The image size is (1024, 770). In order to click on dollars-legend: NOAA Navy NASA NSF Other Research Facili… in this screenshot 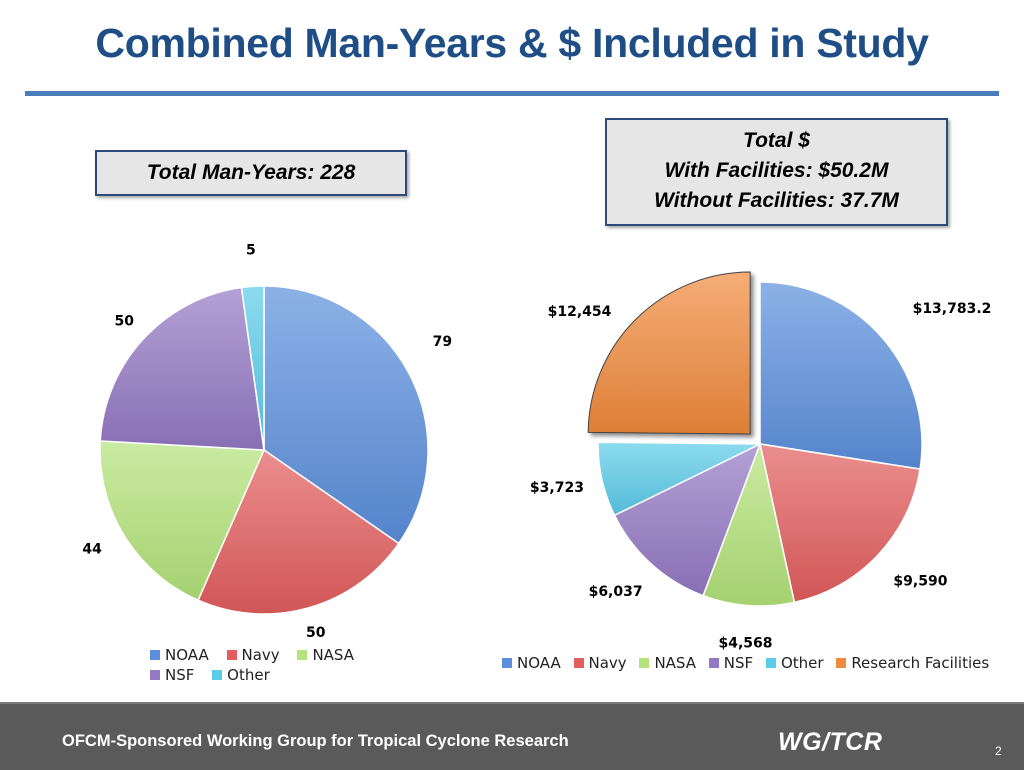, I will do `click(762, 663)`.